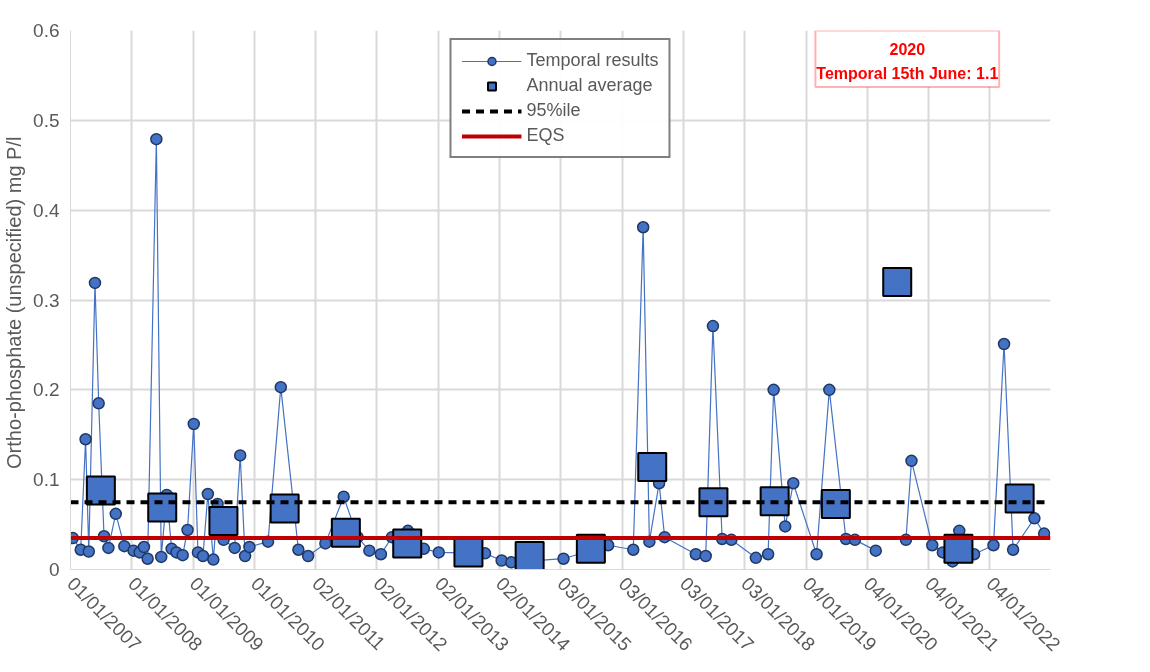 This screenshot has height=672, width=1150. I want to click on y-tick-label: 0.1, so click(46, 480).